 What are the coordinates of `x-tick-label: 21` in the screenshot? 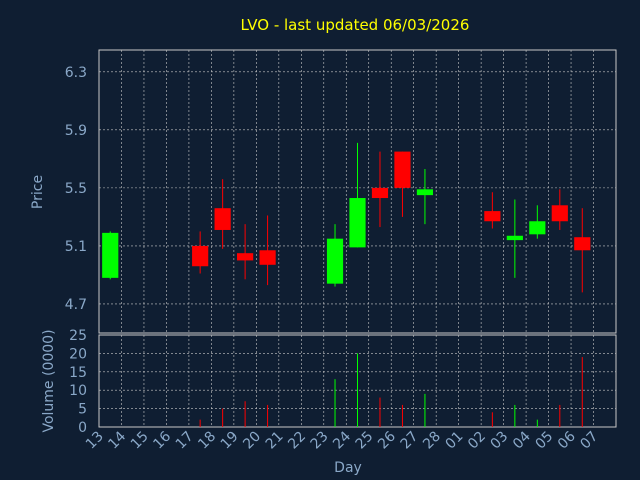 It's located at (275, 441).